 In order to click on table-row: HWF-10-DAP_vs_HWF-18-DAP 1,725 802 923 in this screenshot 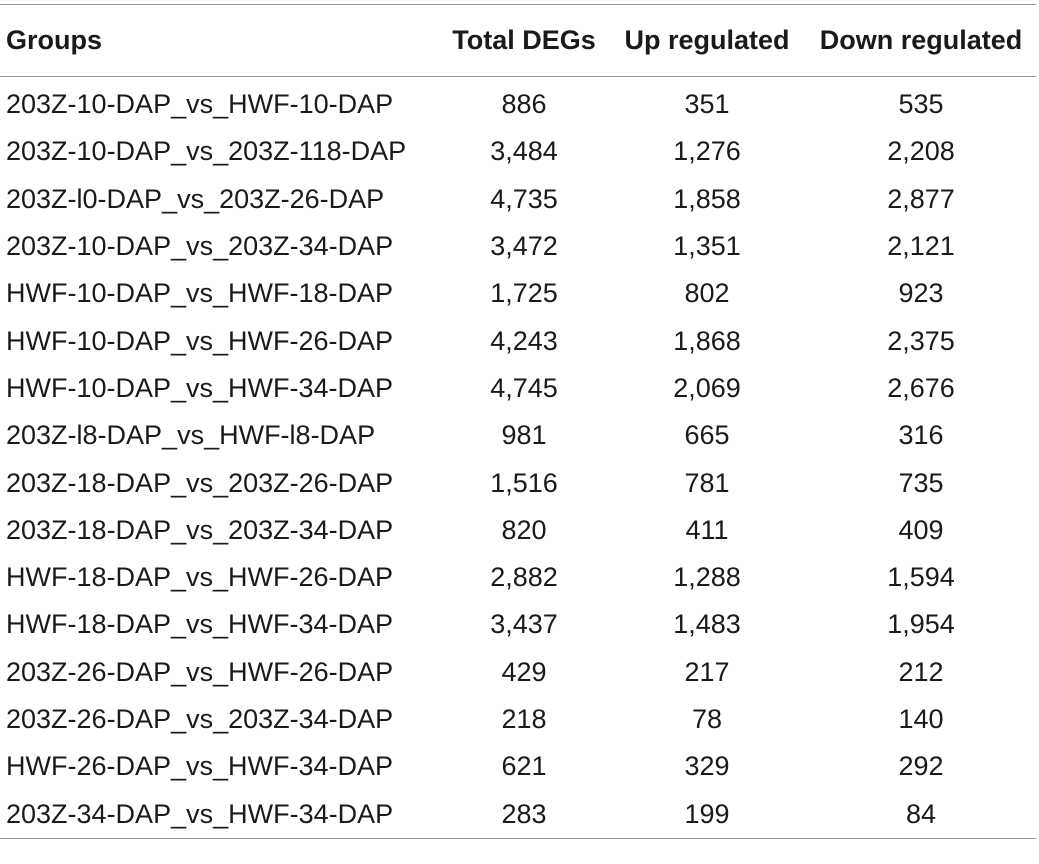, I will do `click(518, 293)`.